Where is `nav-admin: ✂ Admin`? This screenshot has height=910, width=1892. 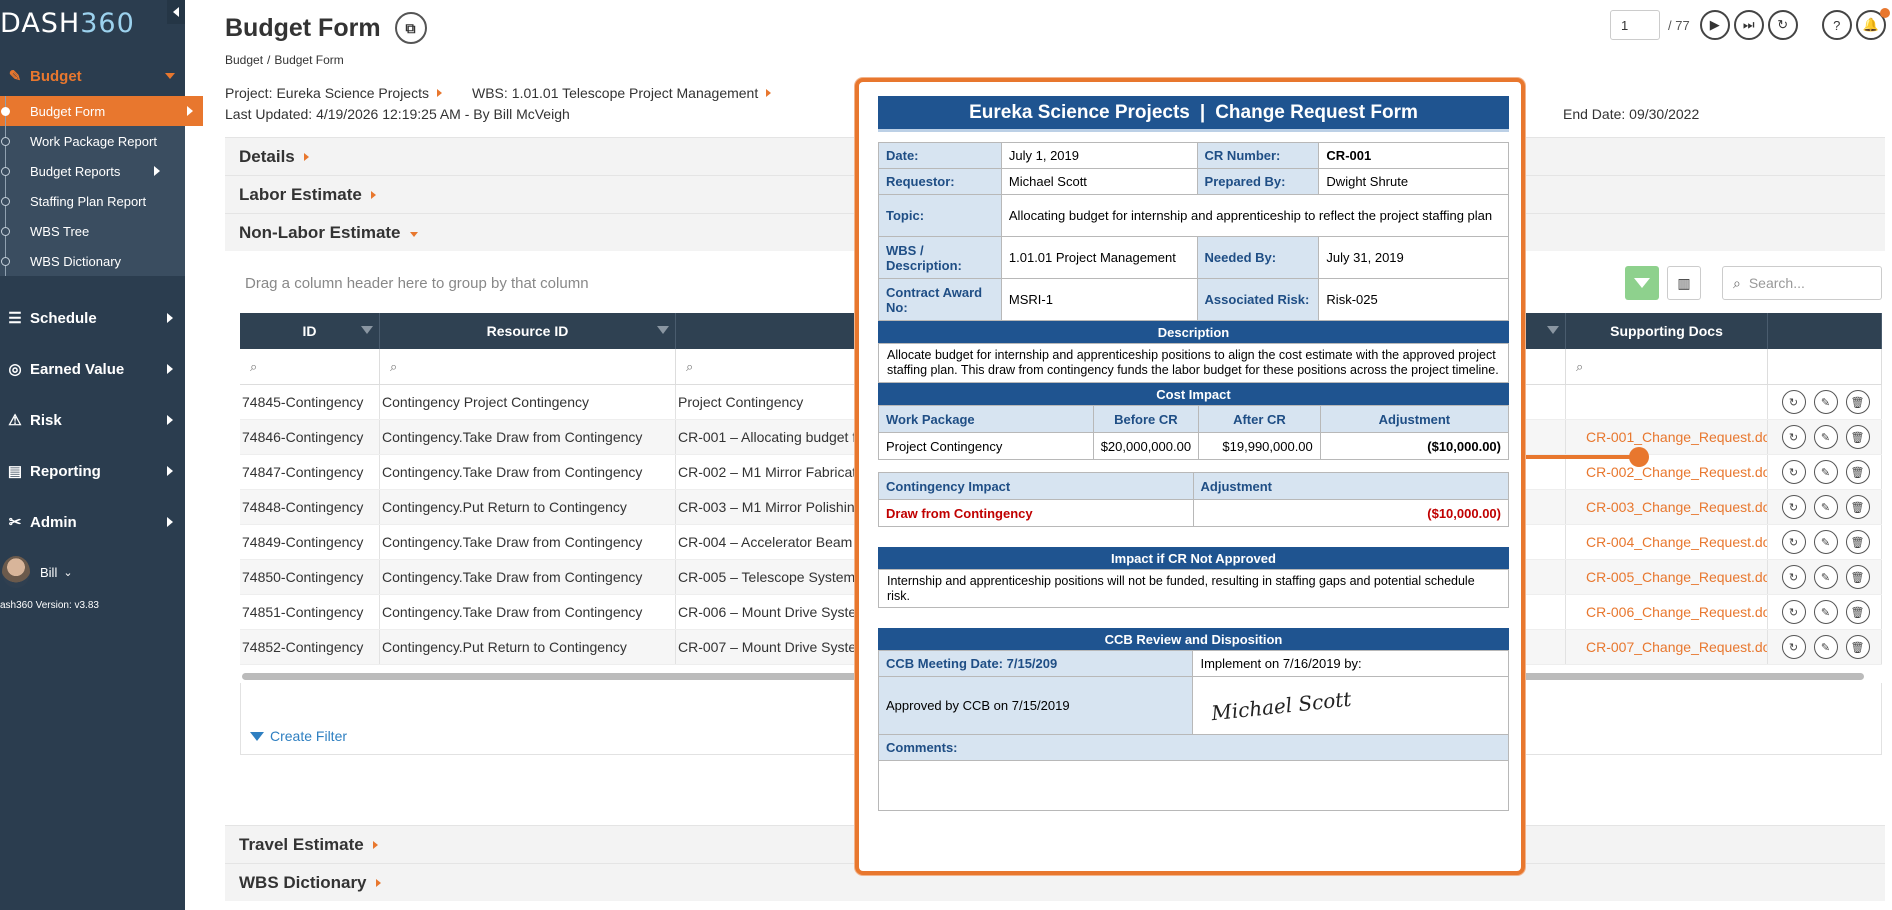
nav-admin: ✂ Admin is located at coordinates (92, 522).